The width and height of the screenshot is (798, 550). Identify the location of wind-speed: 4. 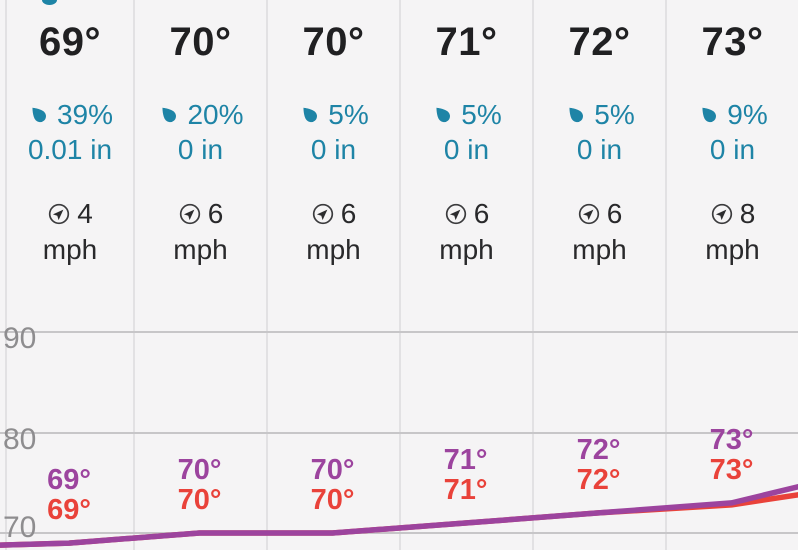
(85, 213).